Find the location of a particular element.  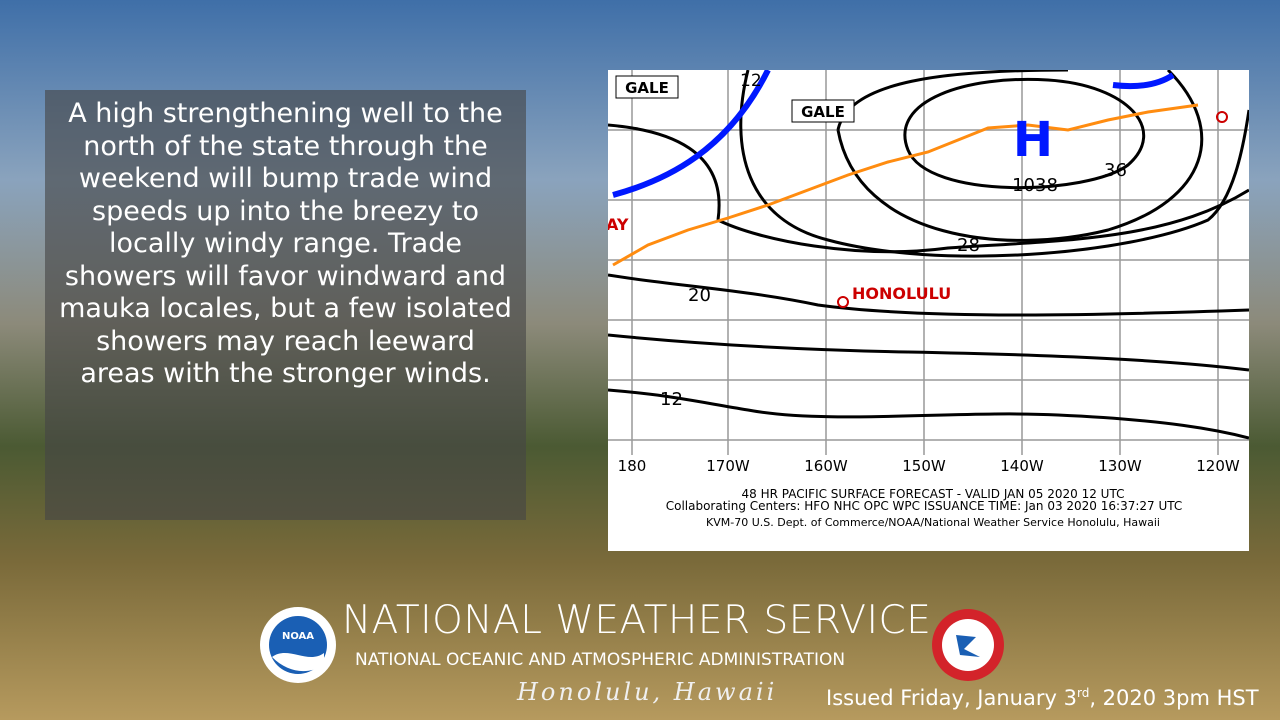

issued-date: Issued Friday, January 3rd, 2020 3pm HST is located at coordinates (1042, 698).